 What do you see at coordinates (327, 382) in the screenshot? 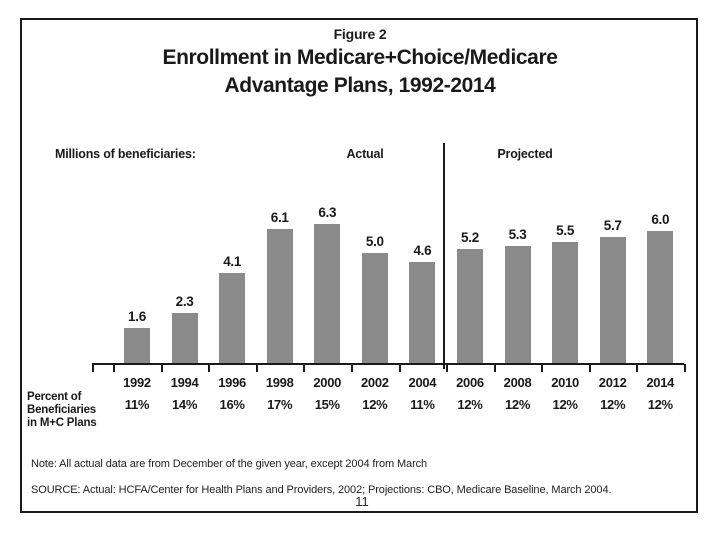
I see `year-label: 2000` at bounding box center [327, 382].